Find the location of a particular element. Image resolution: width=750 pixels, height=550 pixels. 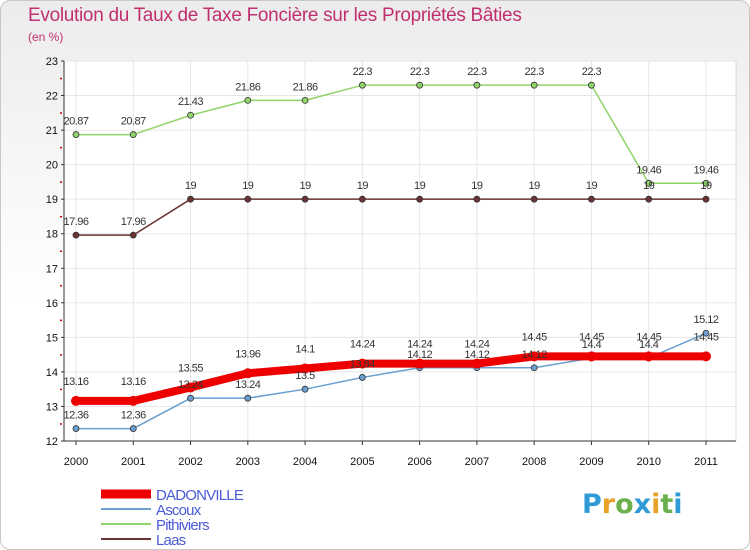

y-tick-label: 12 is located at coordinates (52, 442).